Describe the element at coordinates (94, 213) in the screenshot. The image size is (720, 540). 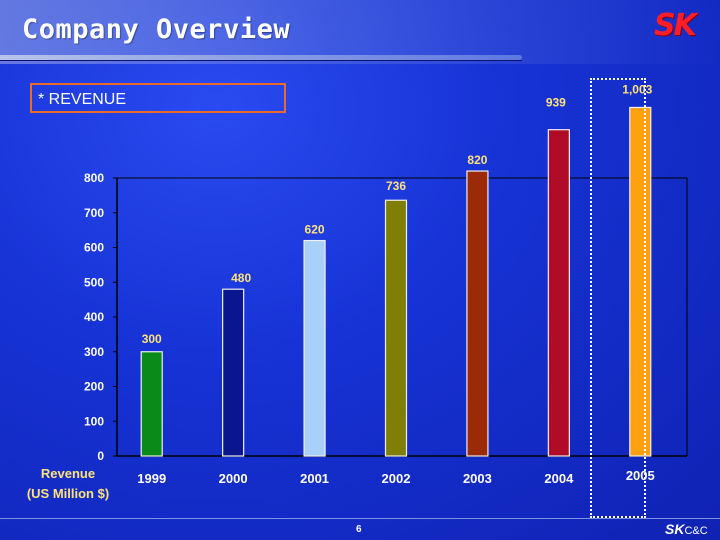
I see `y-tick-label: 700` at that location.